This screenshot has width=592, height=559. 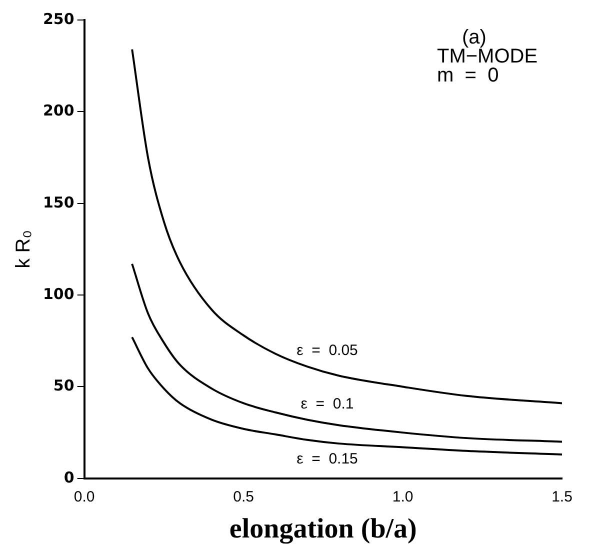 I want to click on y-tick-label: 0, so click(x=69, y=477).